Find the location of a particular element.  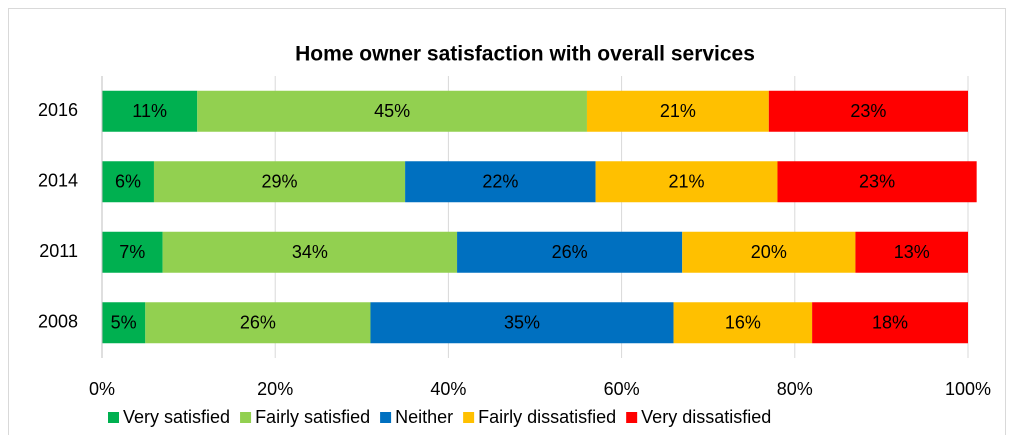

data-label: 45% is located at coordinates (392, 111).